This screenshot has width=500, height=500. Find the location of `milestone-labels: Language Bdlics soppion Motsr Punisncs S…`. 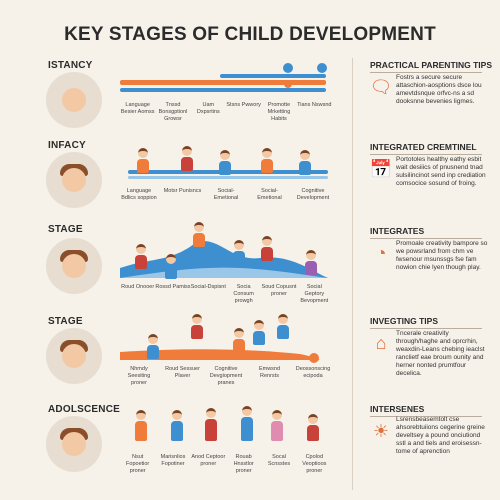

milestone-labels: Language Bdlics soppion Motsr Punisncs S… is located at coordinates (226, 195).